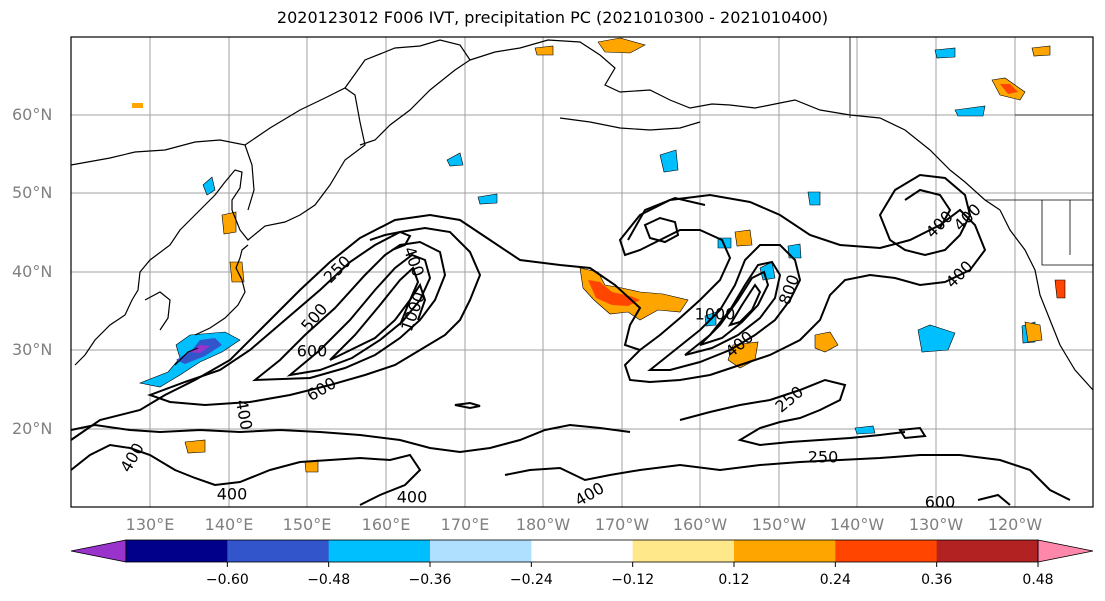 The image size is (1105, 601). What do you see at coordinates (633, 580) in the screenshot?
I see `colorbar-tick-label: −0.12` at bounding box center [633, 580].